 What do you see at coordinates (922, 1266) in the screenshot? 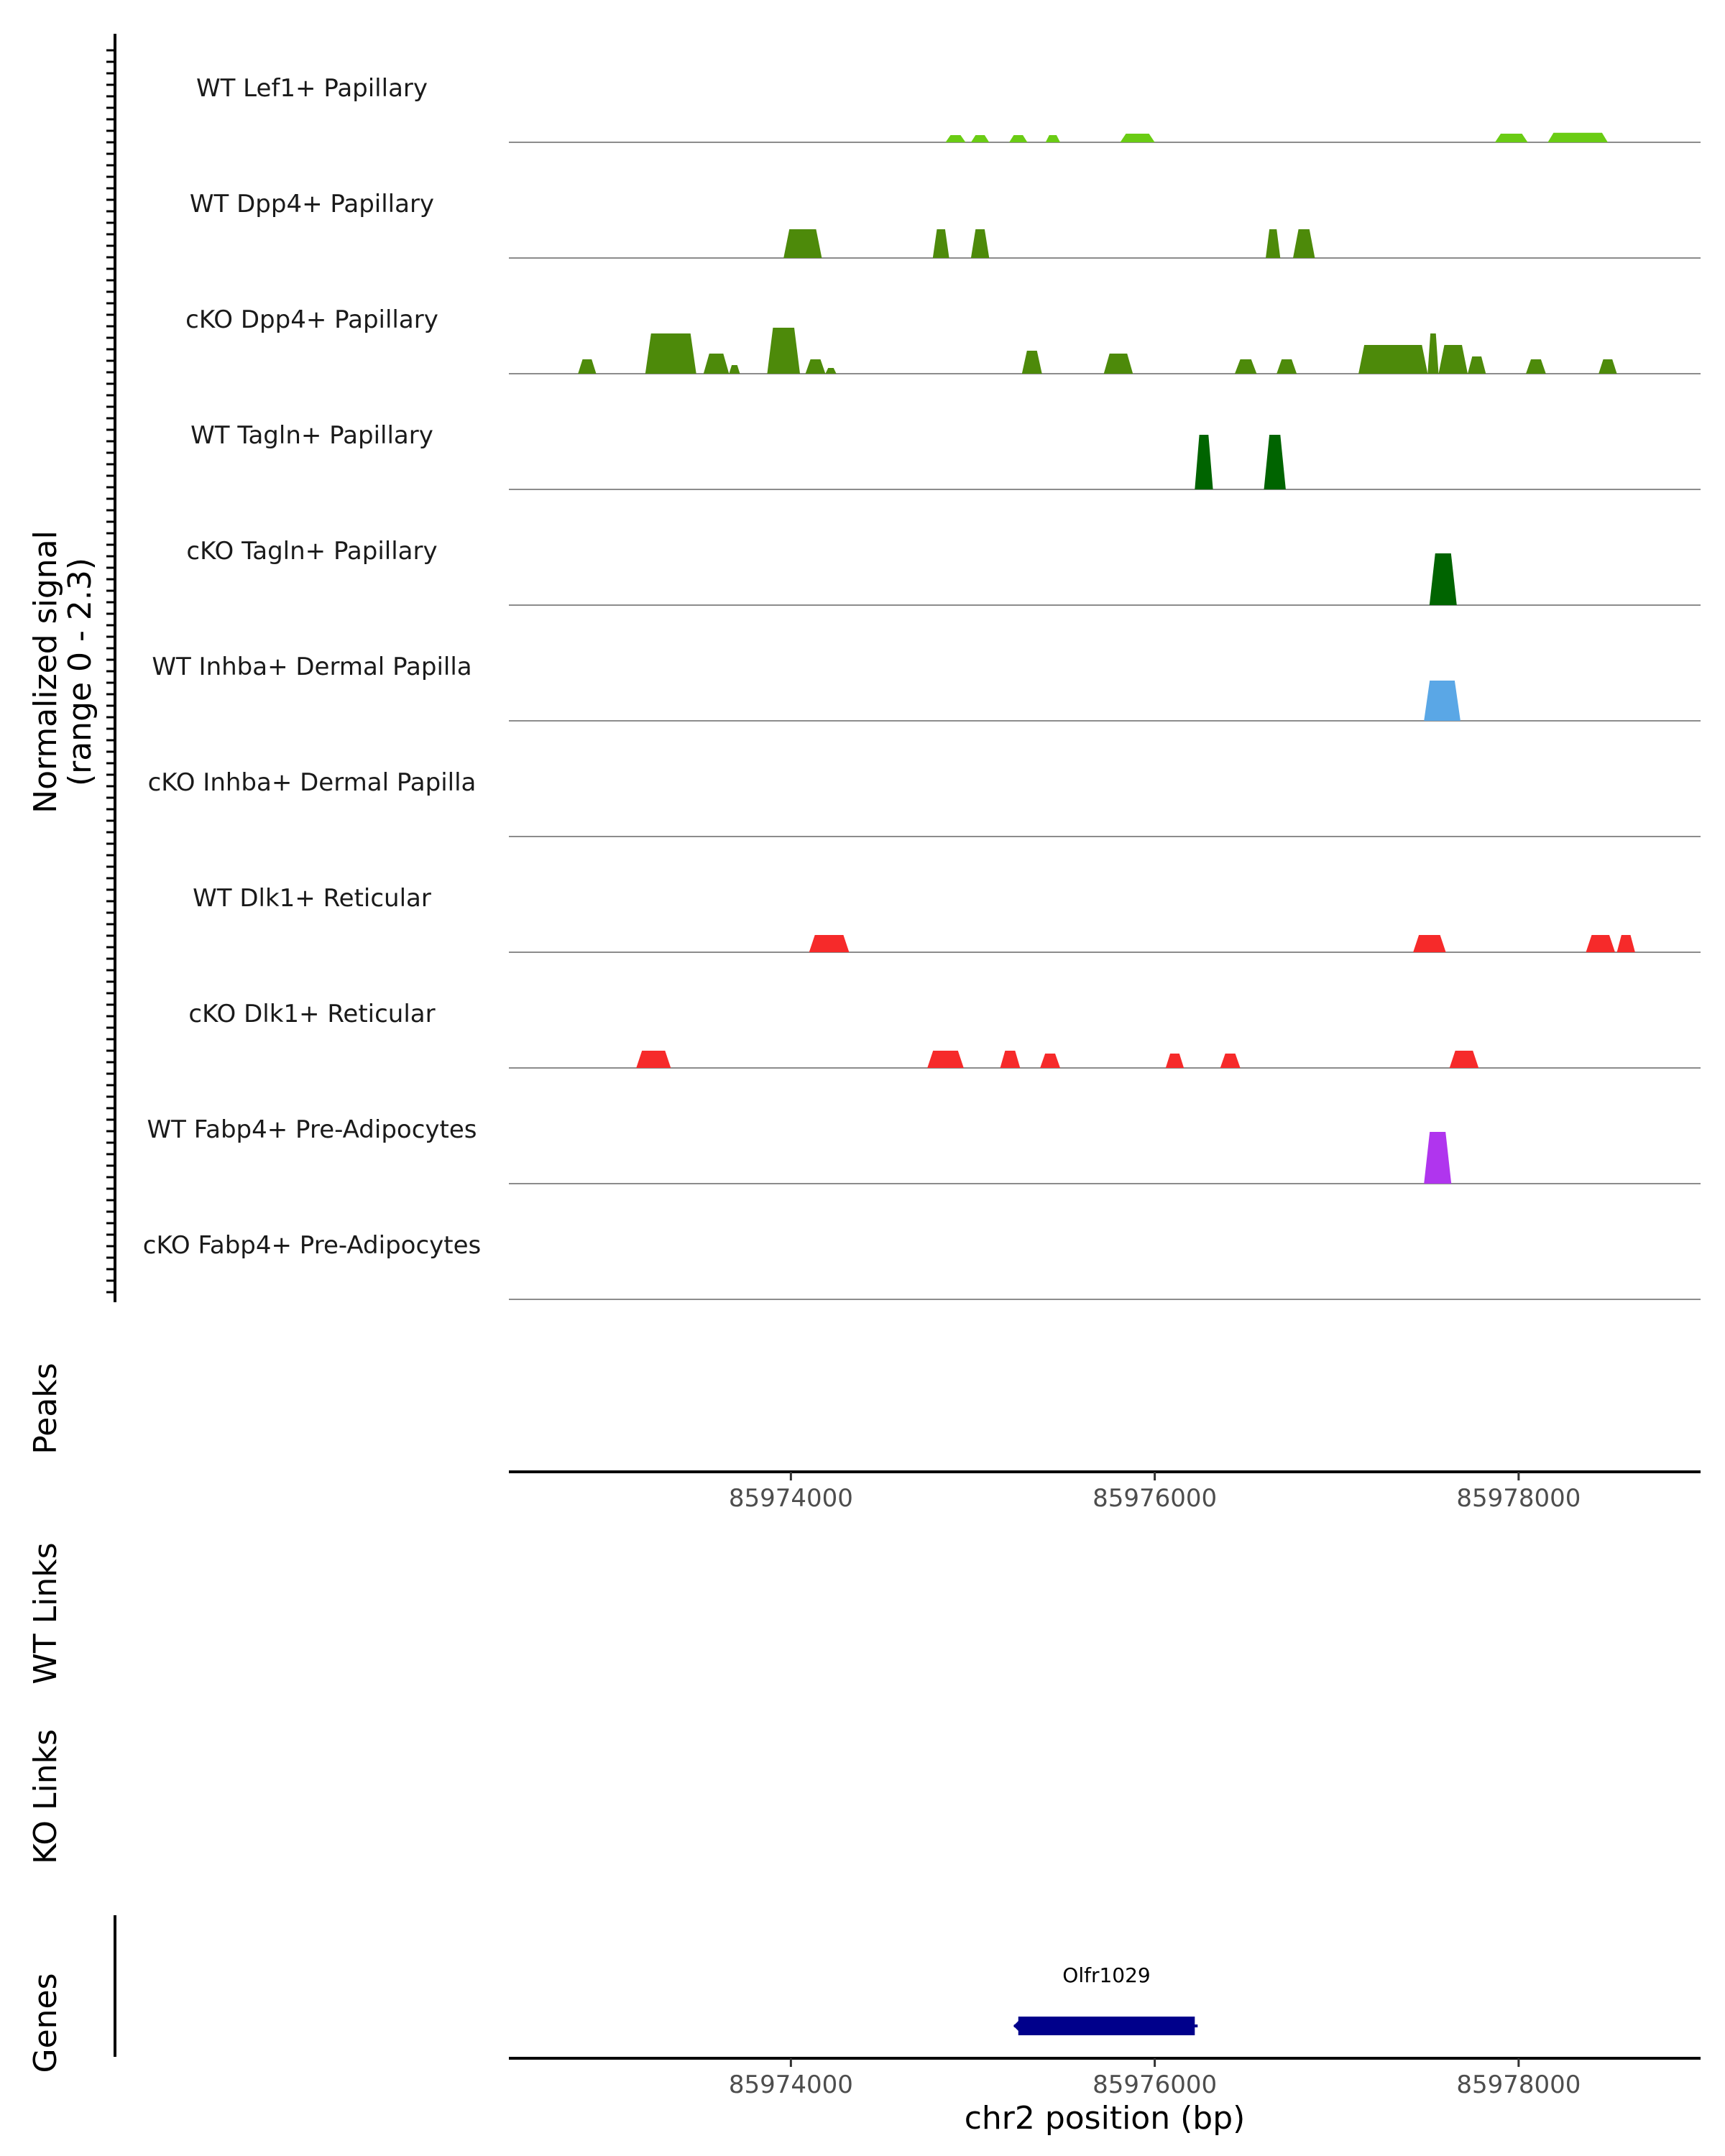
I see `track-cko-fabp4-pre-adipocytes: cKO Fabp4+ Pre-Adipocytes` at bounding box center [922, 1266].